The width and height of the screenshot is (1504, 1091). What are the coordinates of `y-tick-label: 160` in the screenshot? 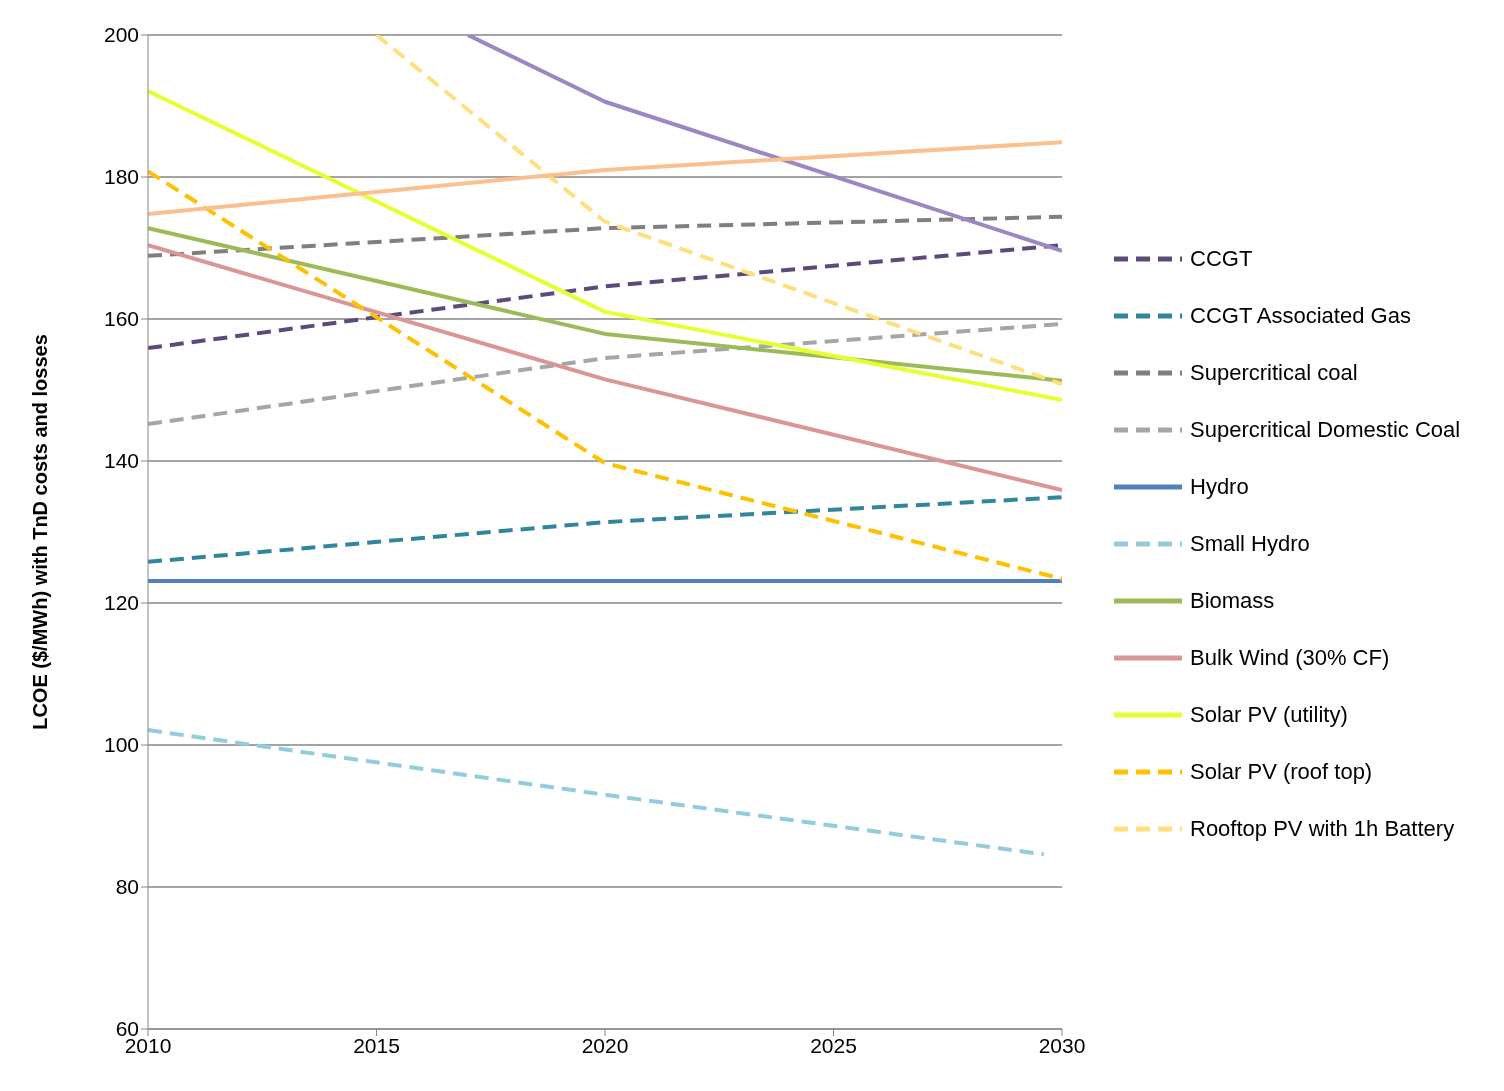 It's located at (121, 319).